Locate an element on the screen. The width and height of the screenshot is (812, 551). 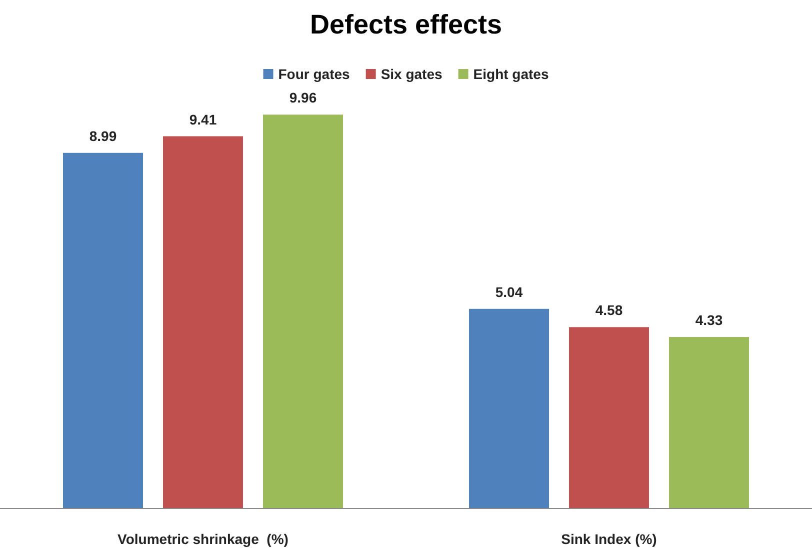
data-label: 9.41 is located at coordinates (203, 119).